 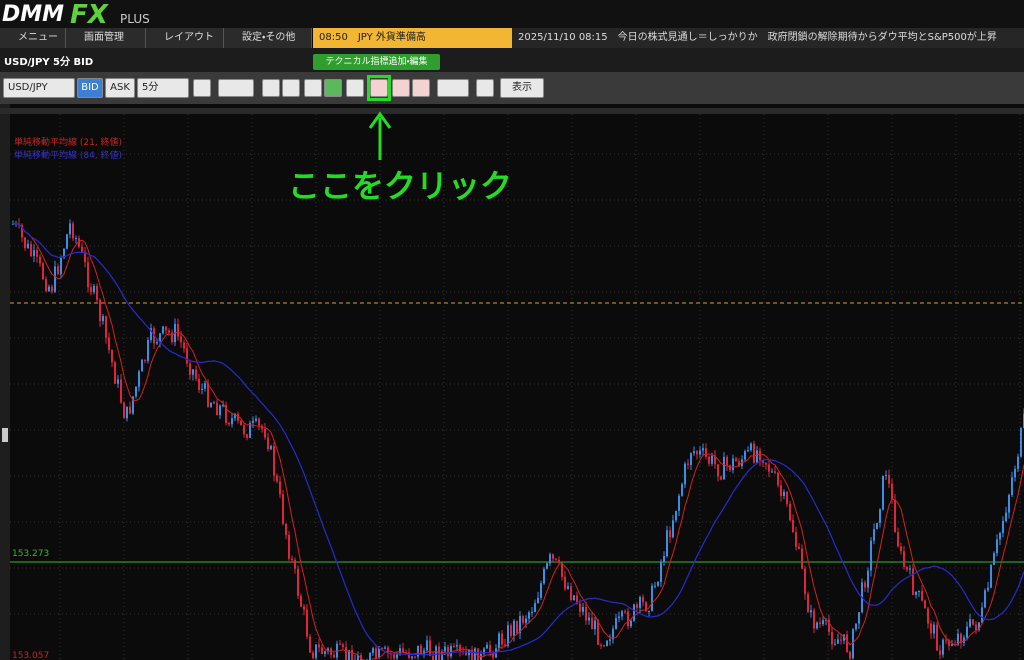 What do you see at coordinates (268, 38) in the screenshot?
I see `menu-item: 設定・その他` at bounding box center [268, 38].